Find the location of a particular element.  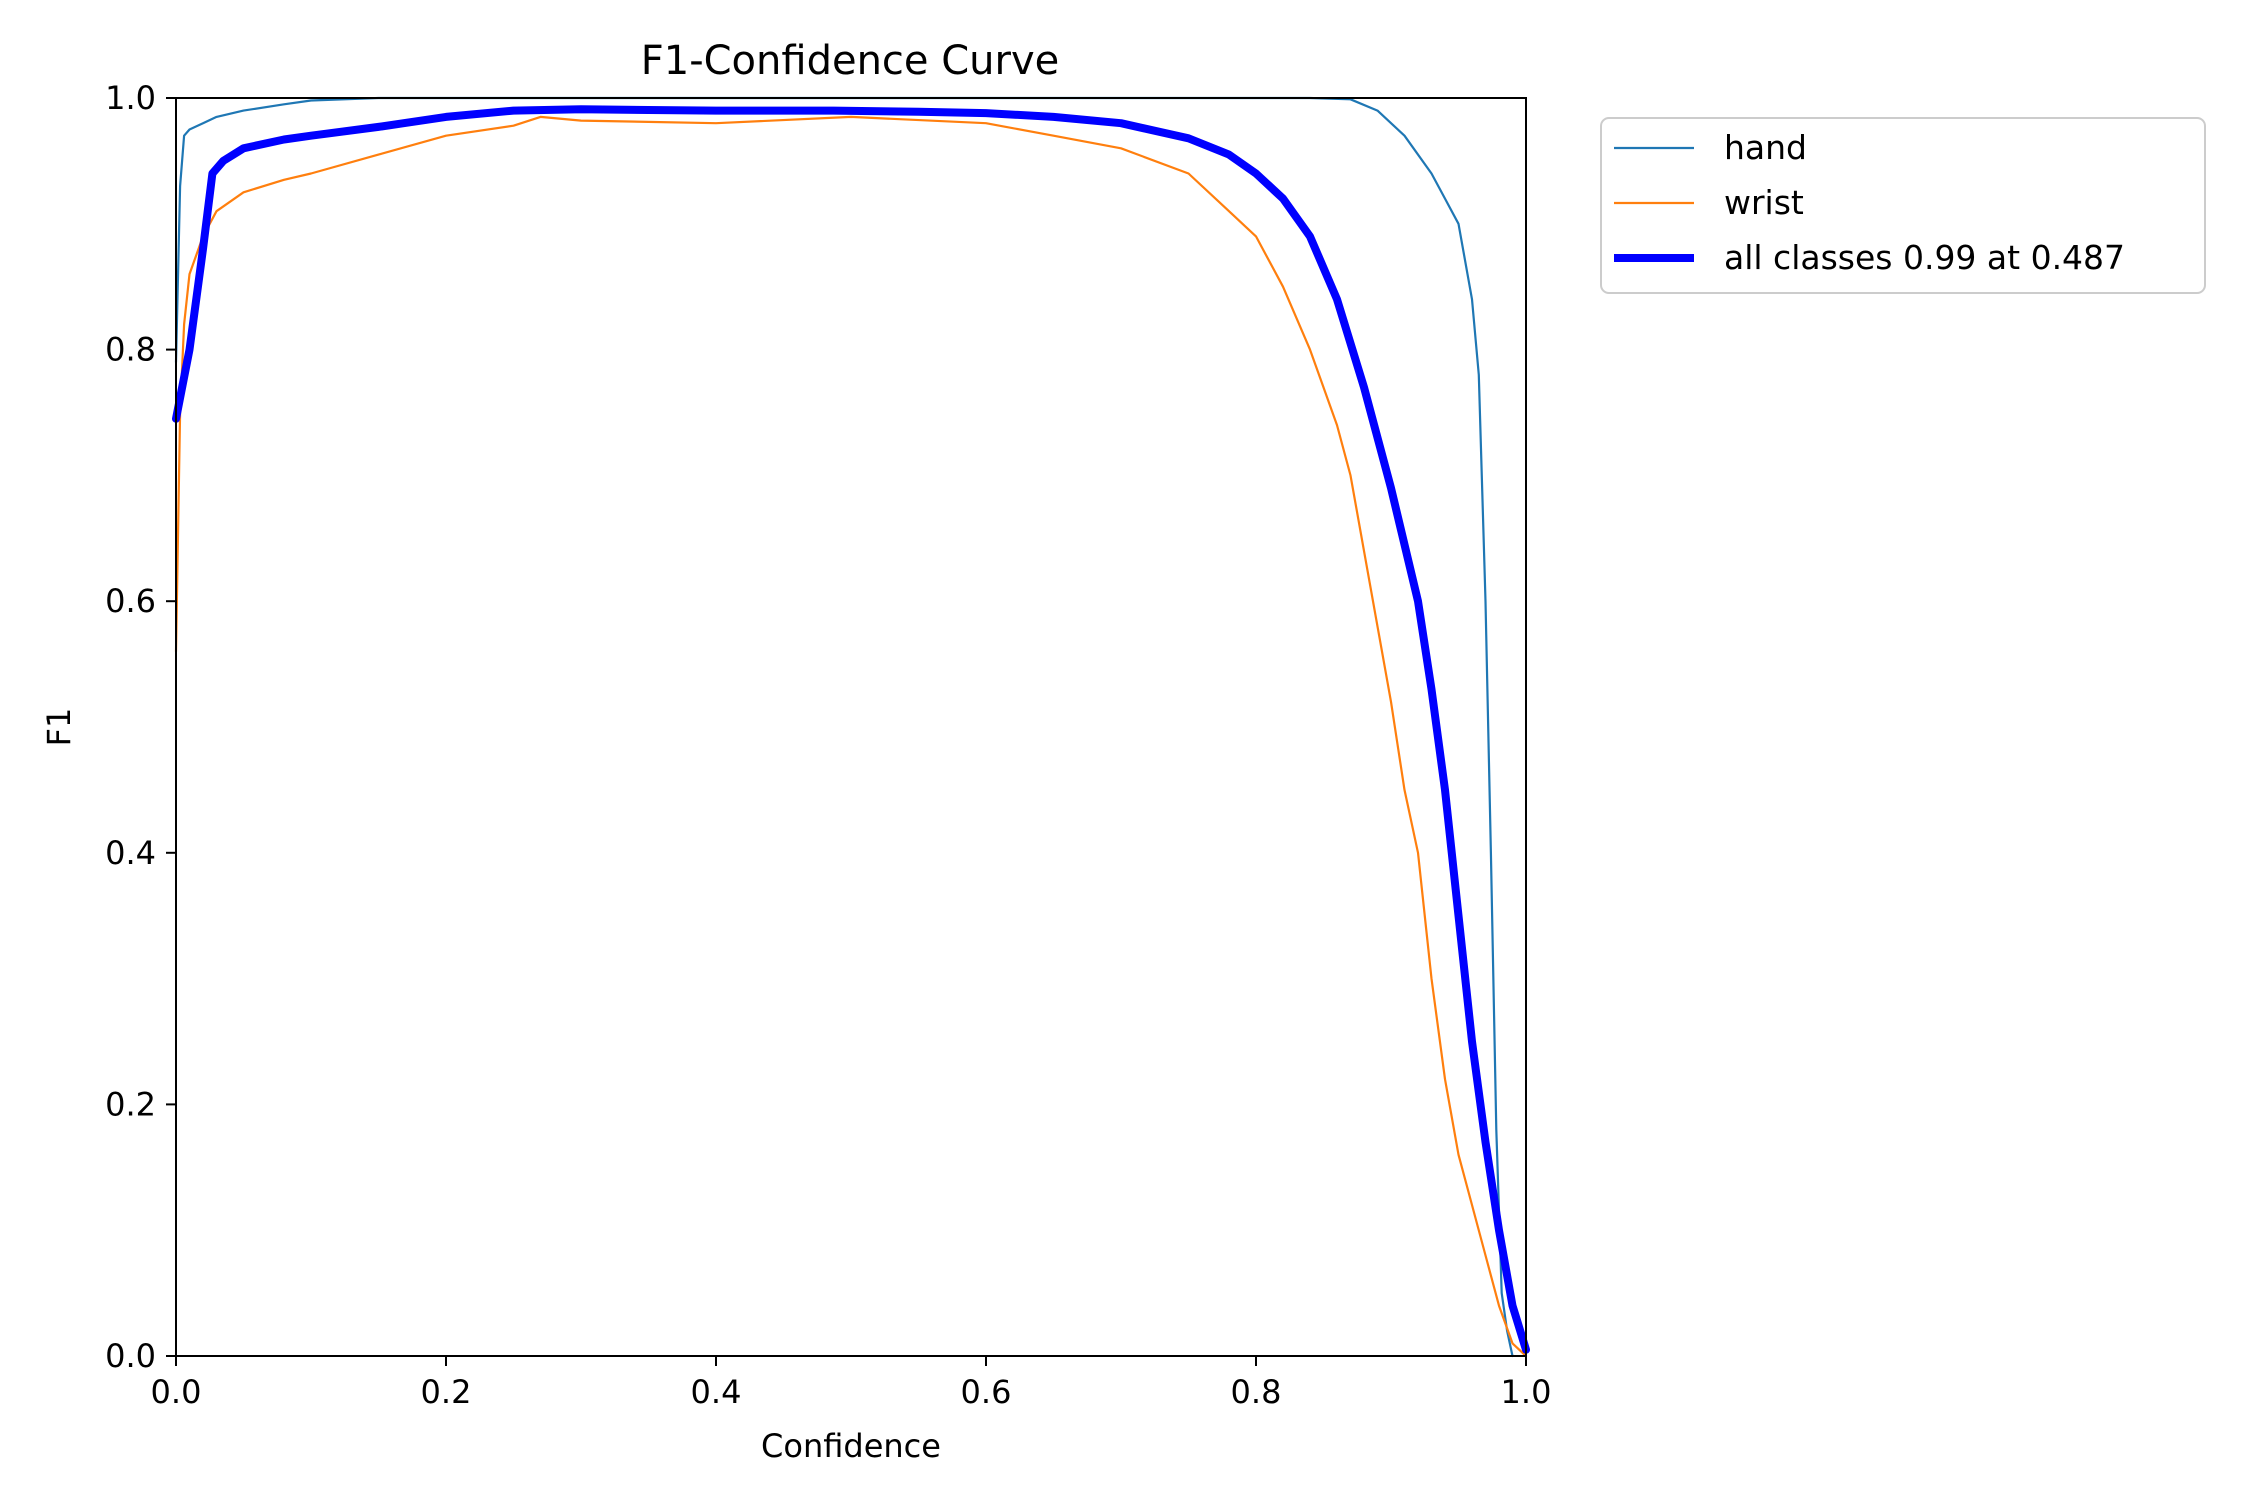

x-tick-label-0: 0.0 is located at coordinates (176, 1392).